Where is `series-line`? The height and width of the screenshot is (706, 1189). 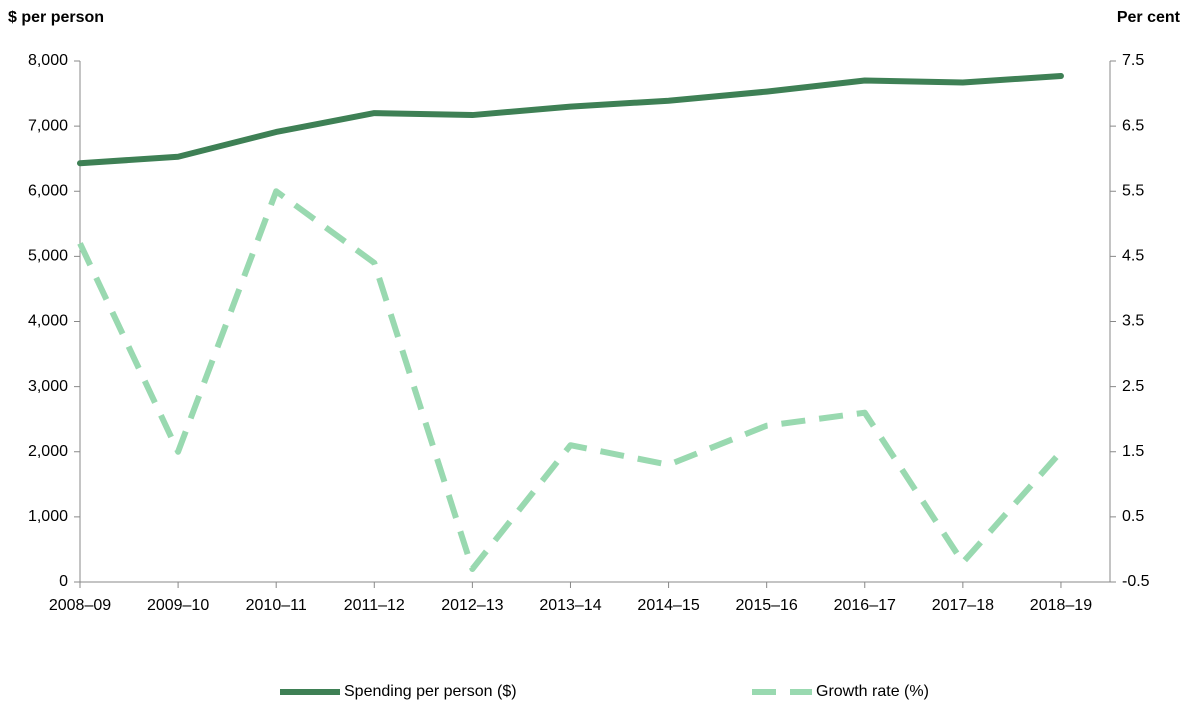
series-line is located at coordinates (570, 119).